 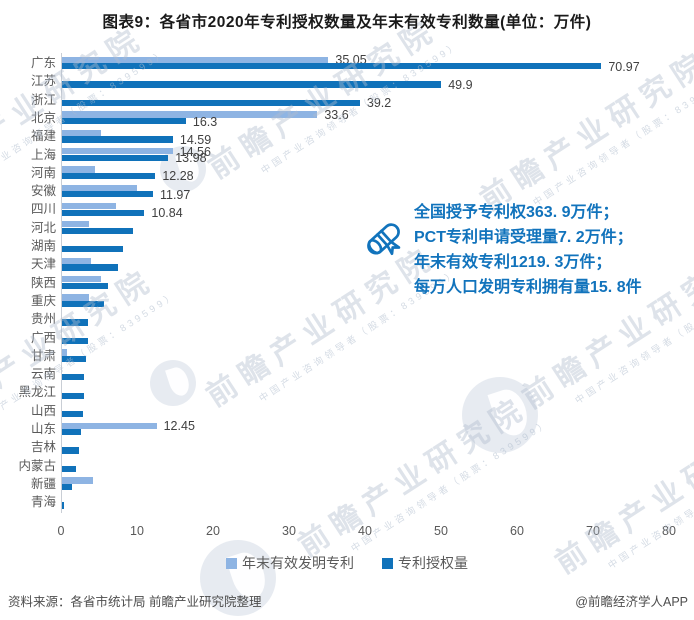 I want to click on y-axis-label: 广东, so click(x=43, y=63).